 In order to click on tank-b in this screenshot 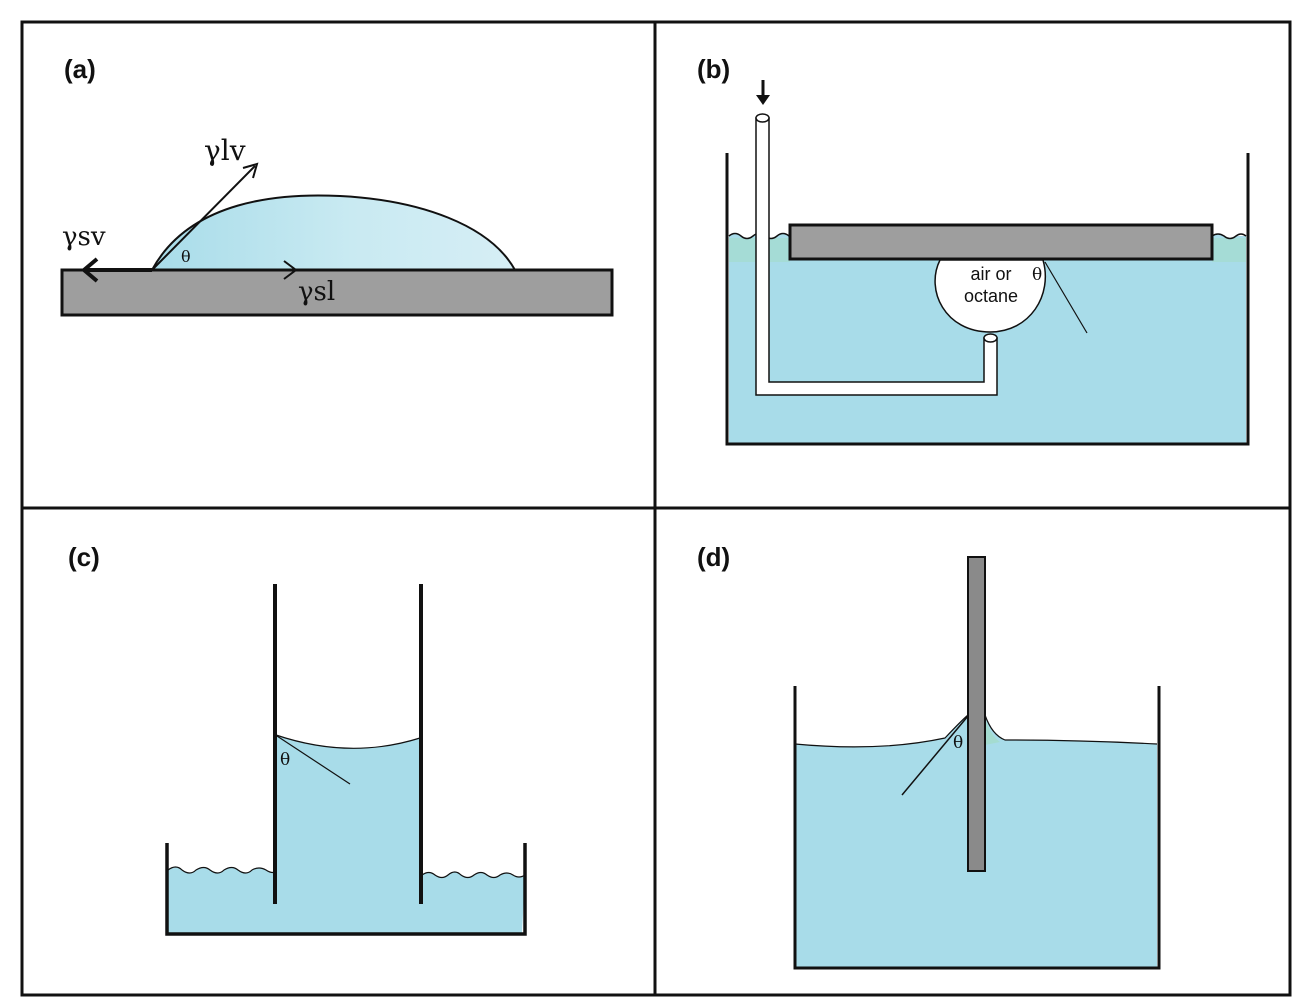, I will do `click(987, 299)`.